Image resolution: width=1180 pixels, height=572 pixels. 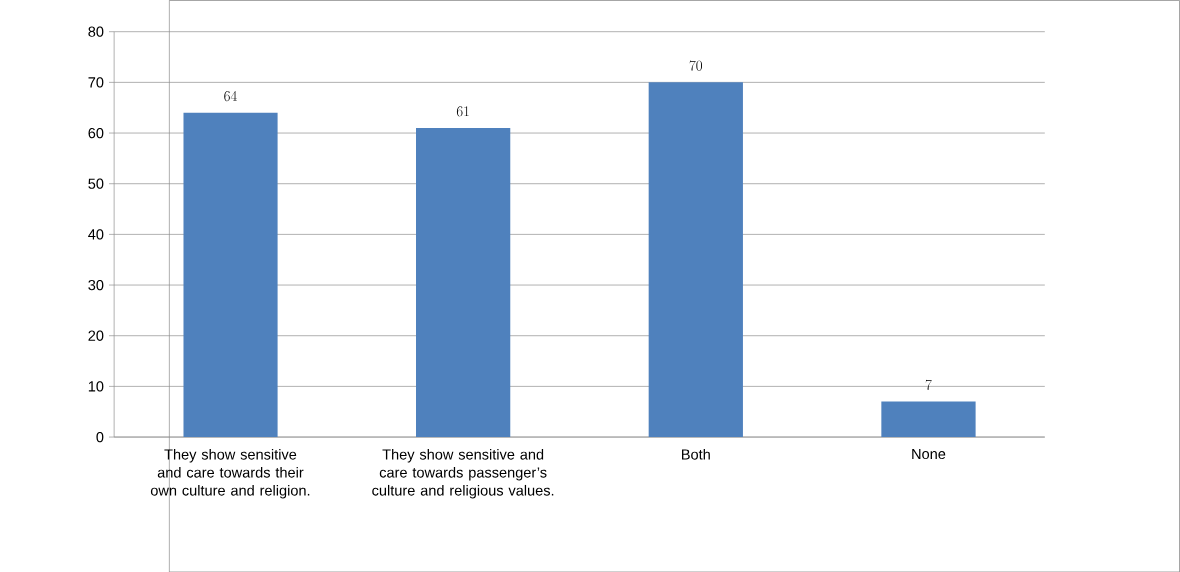 I want to click on x-tick-label: None, so click(x=929, y=453).